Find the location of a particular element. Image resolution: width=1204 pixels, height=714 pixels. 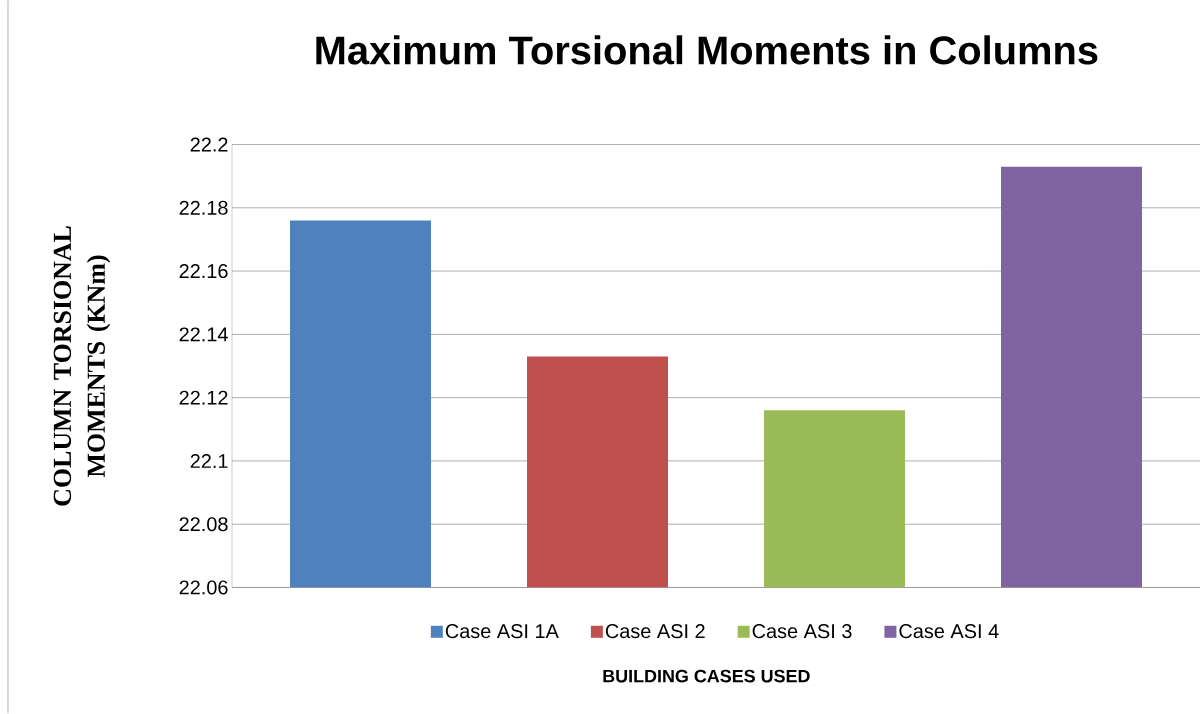

y-tick-label: 22.16 is located at coordinates (203, 271).